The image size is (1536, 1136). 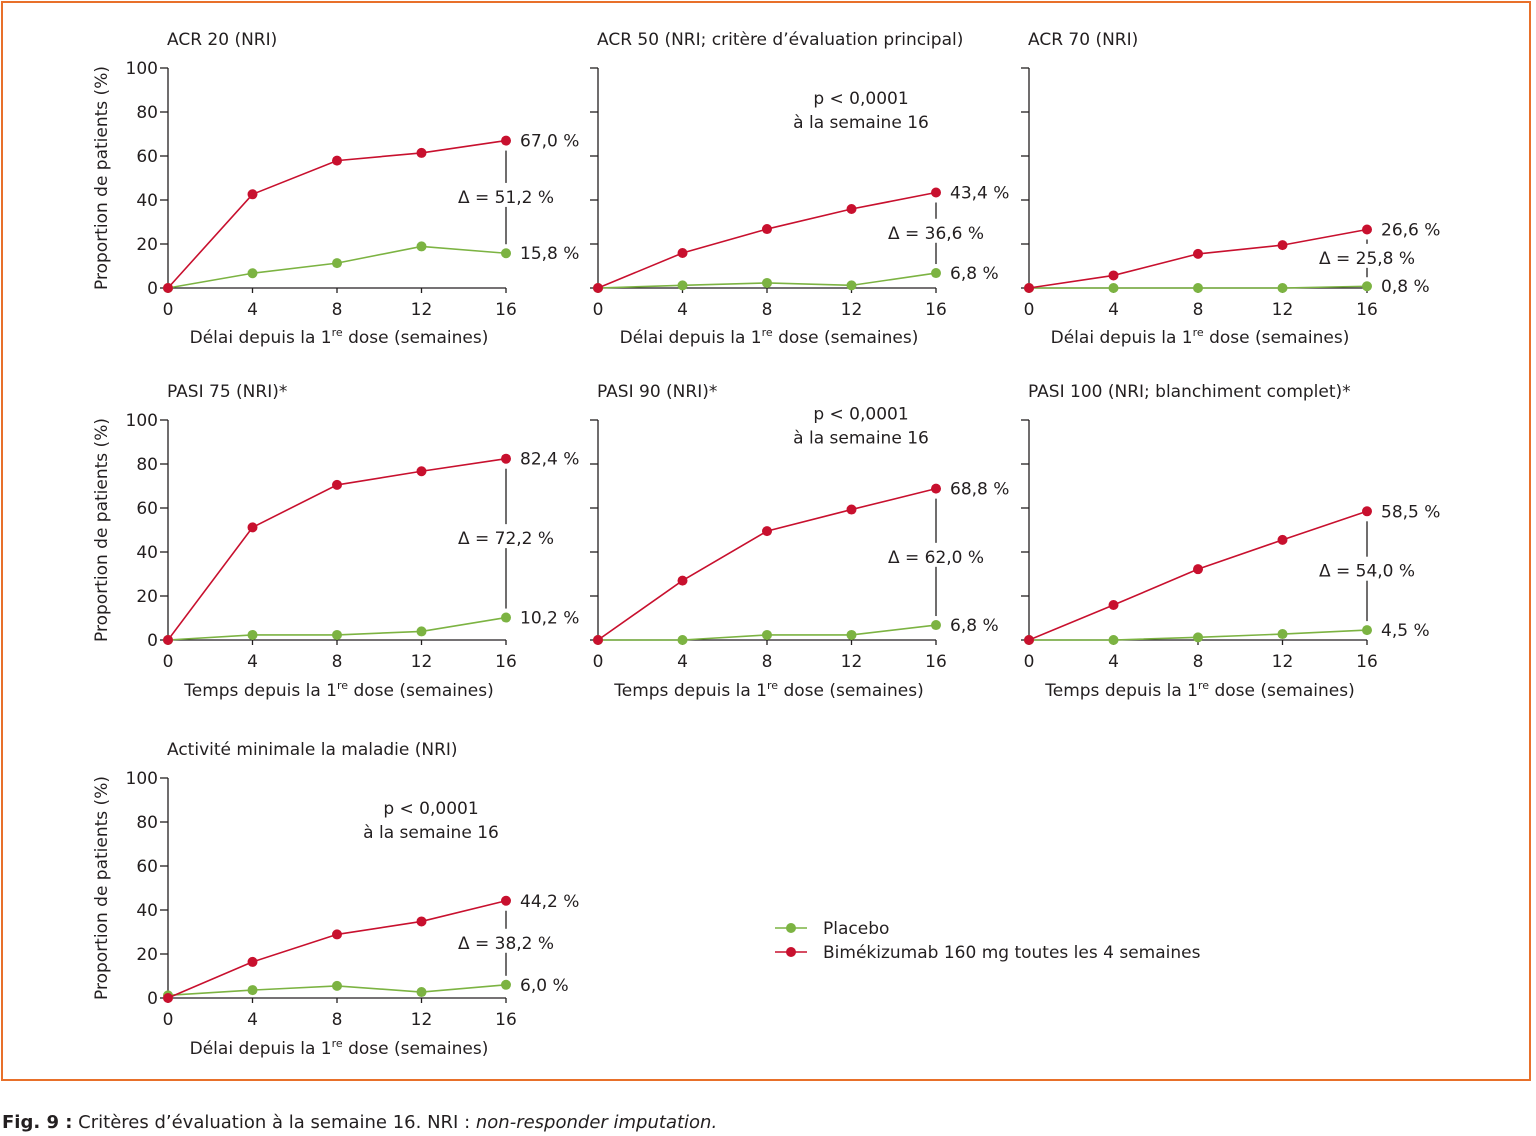 What do you see at coordinates (936, 558) in the screenshot?
I see `delta-label: Δ = 62,0 %` at bounding box center [936, 558].